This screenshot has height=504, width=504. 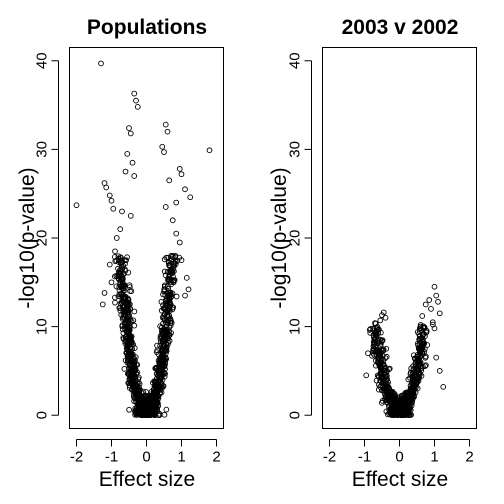 What do you see at coordinates (400, 27) in the screenshot?
I see `panel-title: 2003 v 2002` at bounding box center [400, 27].